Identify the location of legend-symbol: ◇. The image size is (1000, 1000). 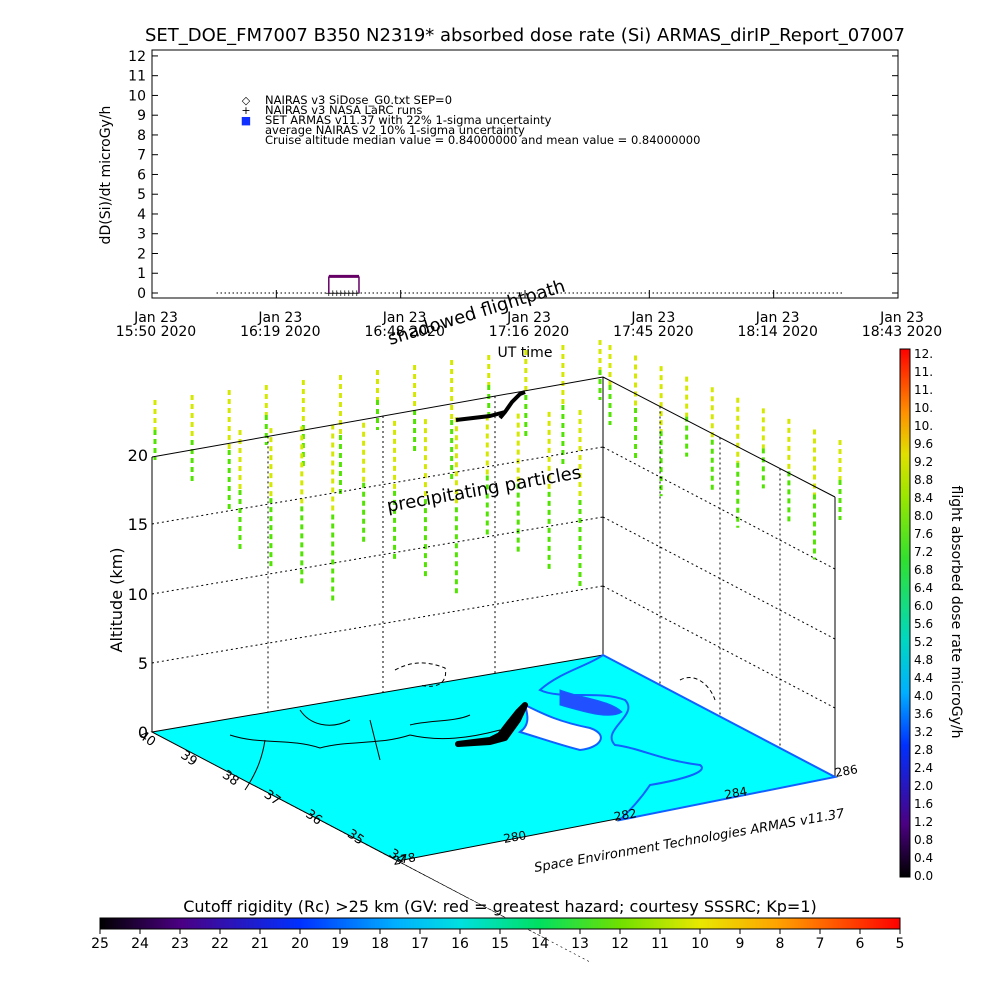
(246, 100).